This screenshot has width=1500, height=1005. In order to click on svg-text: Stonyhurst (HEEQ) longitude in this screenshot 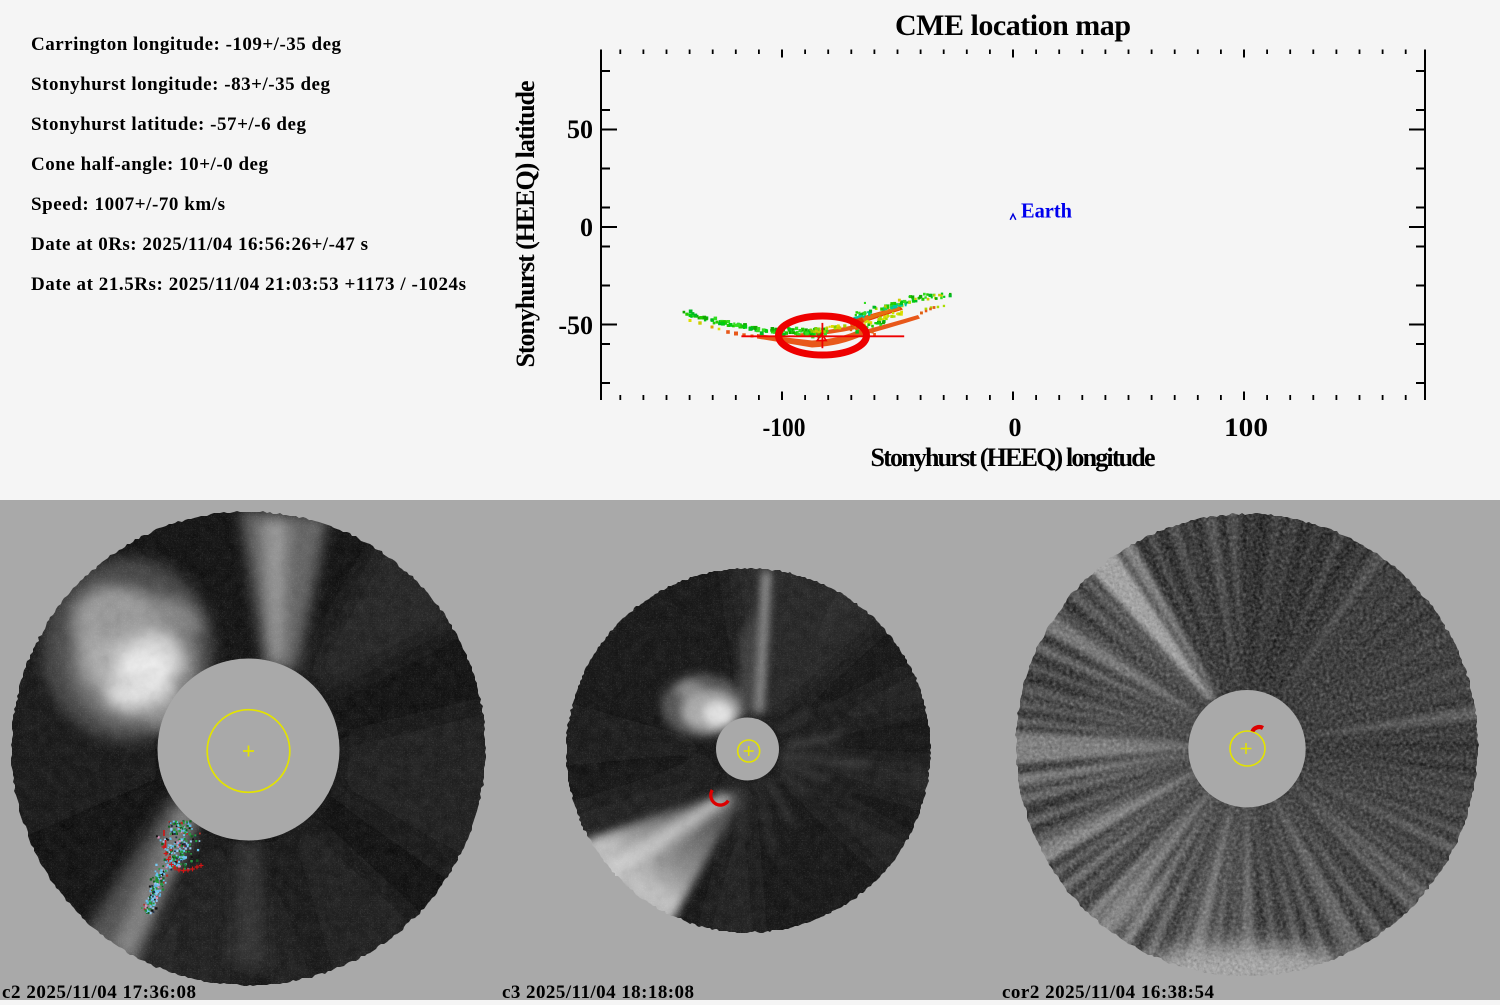, I will do `click(1013, 457)`.